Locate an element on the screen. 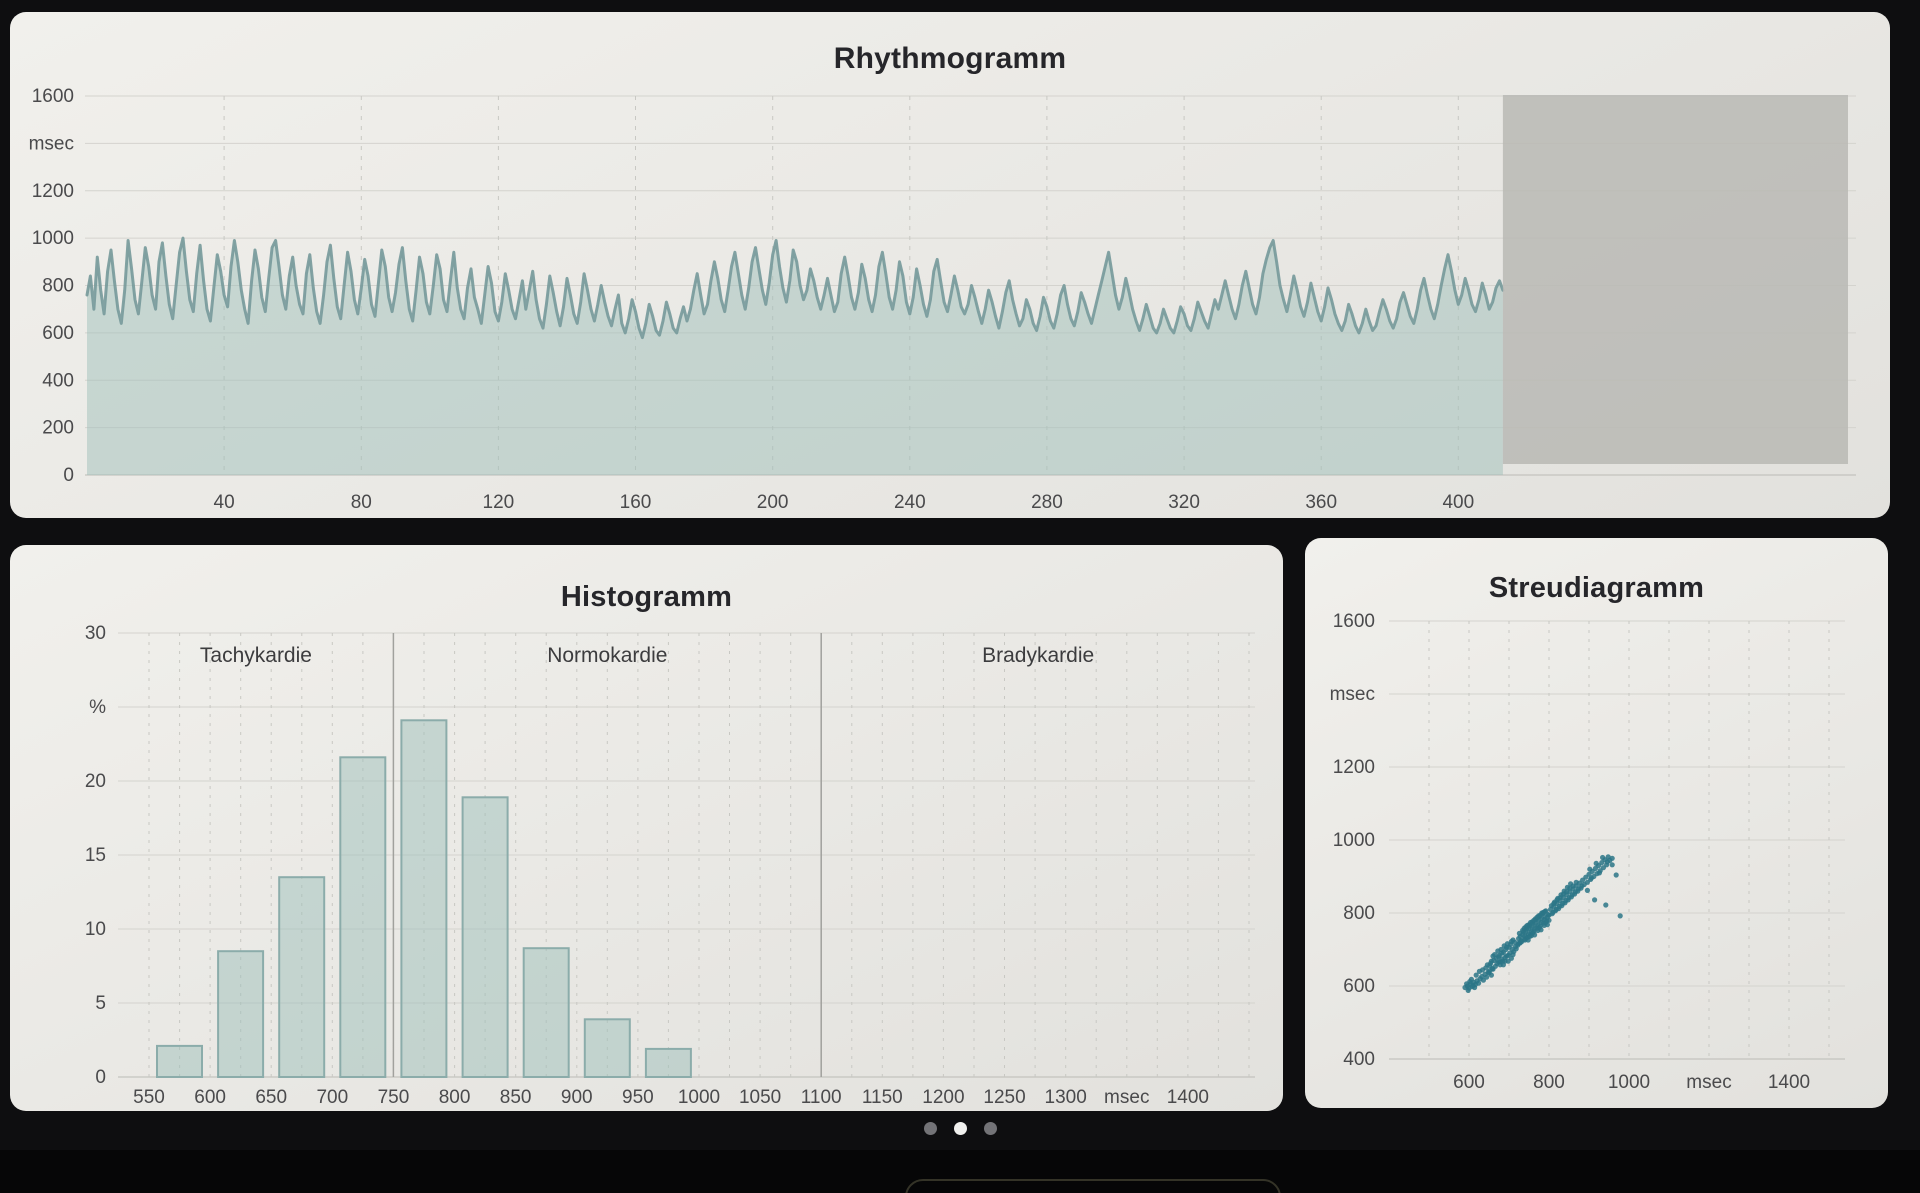 This screenshot has width=1920, height=1193. tablet-bezel-accent is located at coordinates (1093, 1186).